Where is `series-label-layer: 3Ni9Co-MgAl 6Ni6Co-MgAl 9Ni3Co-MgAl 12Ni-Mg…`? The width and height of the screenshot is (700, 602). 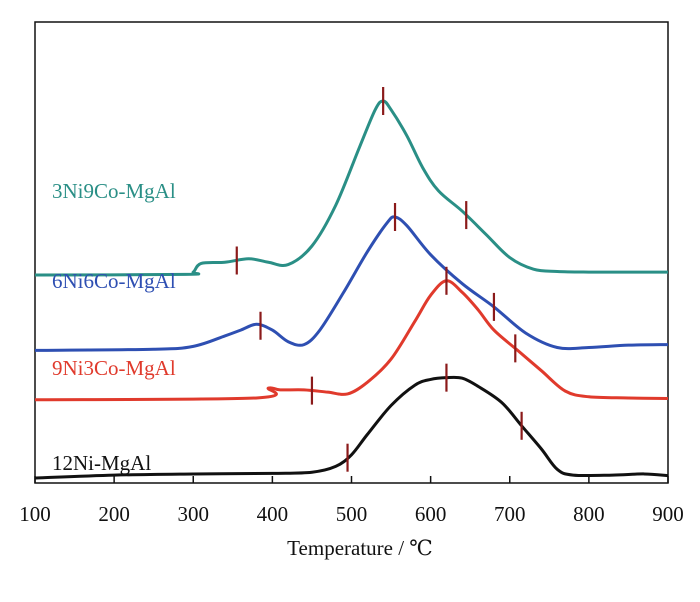
series-label-layer: 3Ni9Co-MgAl 6Ni6Co-MgAl 9Ni3Co-MgAl 12Ni-Mg… is located at coordinates (114, 327).